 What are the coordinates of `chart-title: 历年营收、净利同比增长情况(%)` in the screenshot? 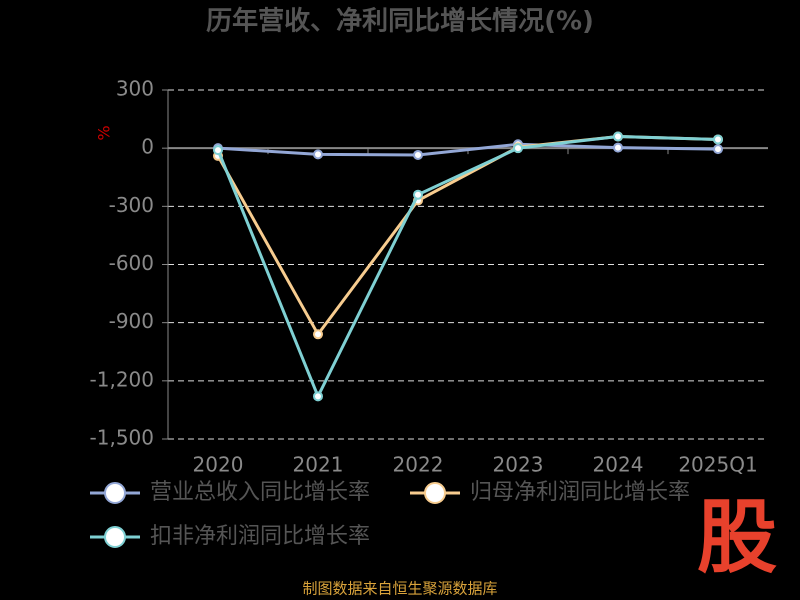 It's located at (400, 21).